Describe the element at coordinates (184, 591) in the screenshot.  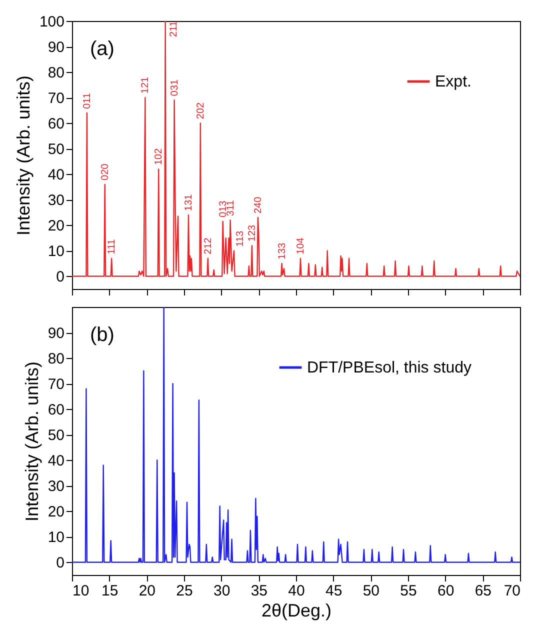
I see `x-tick-label: 25` at that location.